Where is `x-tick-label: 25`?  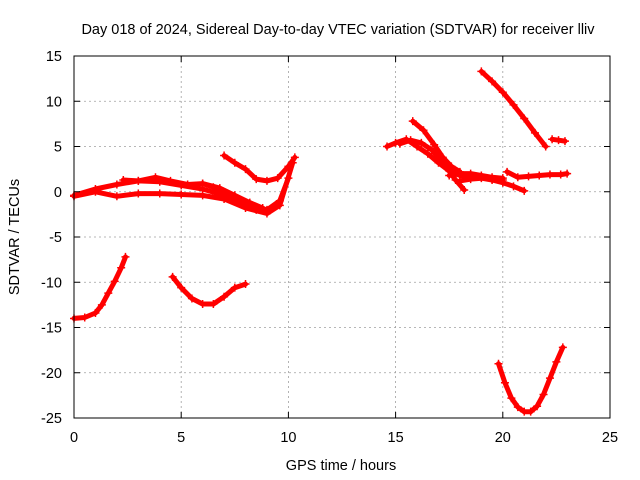
x-tick-label: 25 is located at coordinates (610, 438).